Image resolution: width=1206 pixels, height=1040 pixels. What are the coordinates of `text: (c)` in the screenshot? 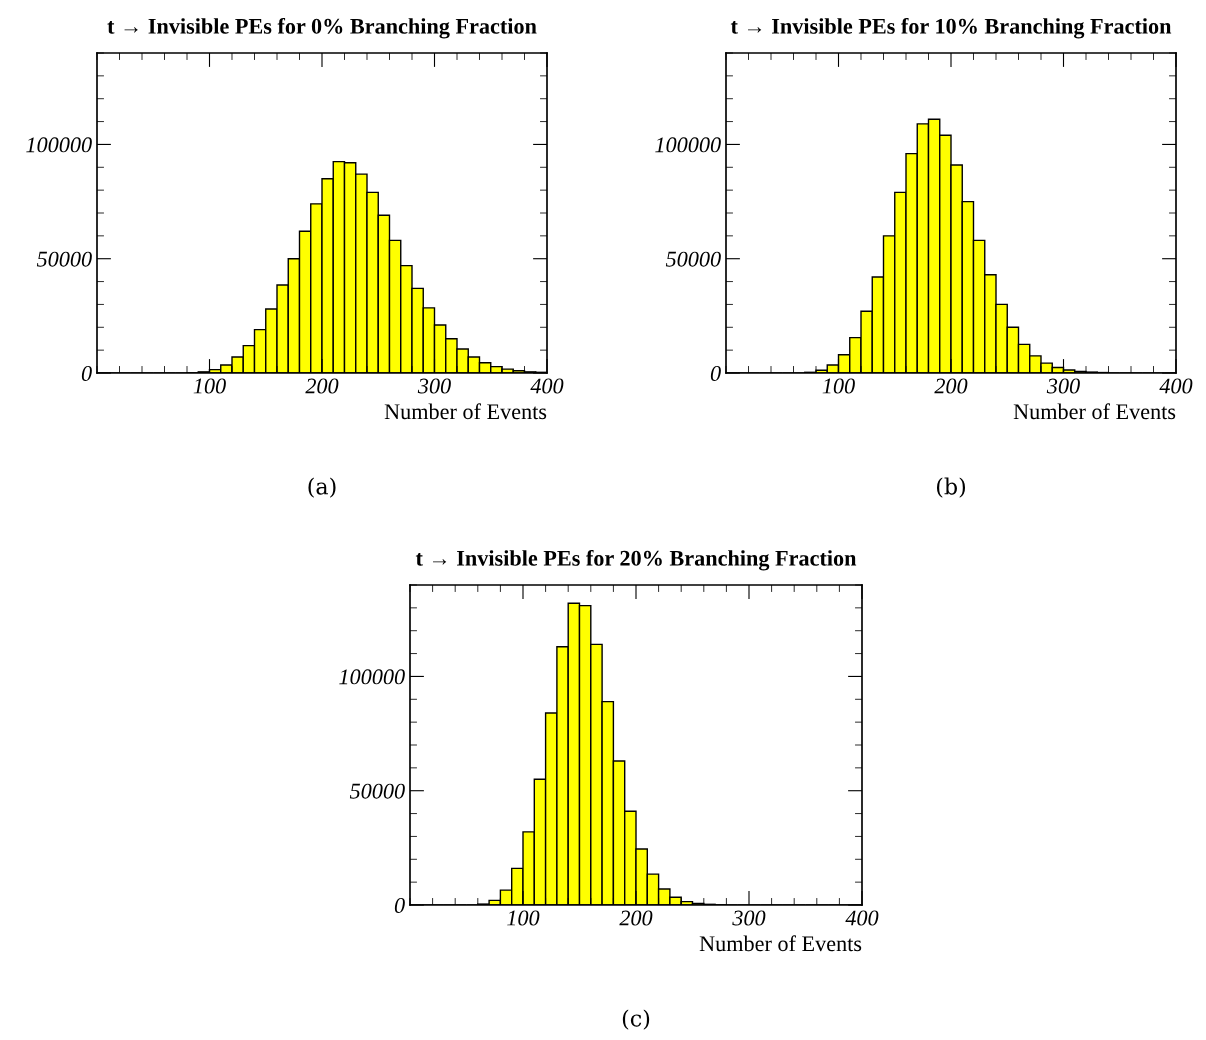 It's located at (636, 1019).